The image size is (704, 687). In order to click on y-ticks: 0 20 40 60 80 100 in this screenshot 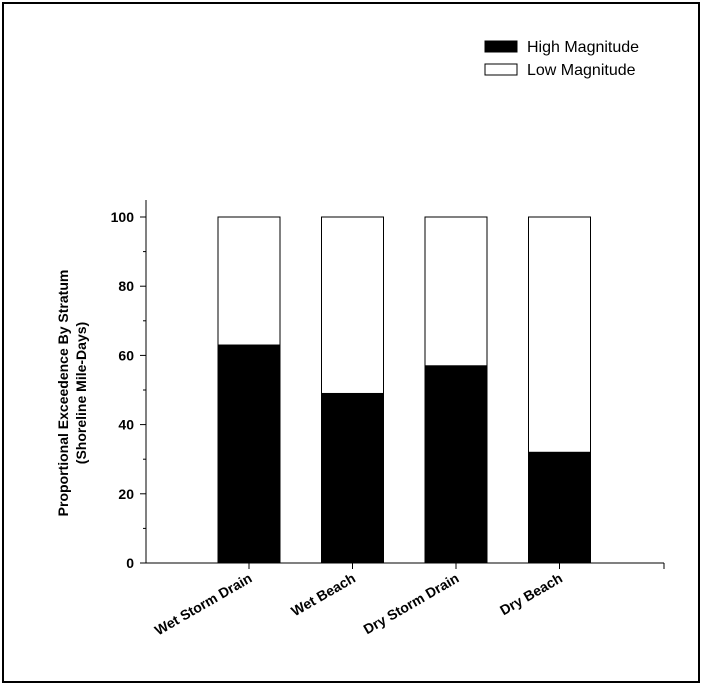, I will do `click(128, 390)`.